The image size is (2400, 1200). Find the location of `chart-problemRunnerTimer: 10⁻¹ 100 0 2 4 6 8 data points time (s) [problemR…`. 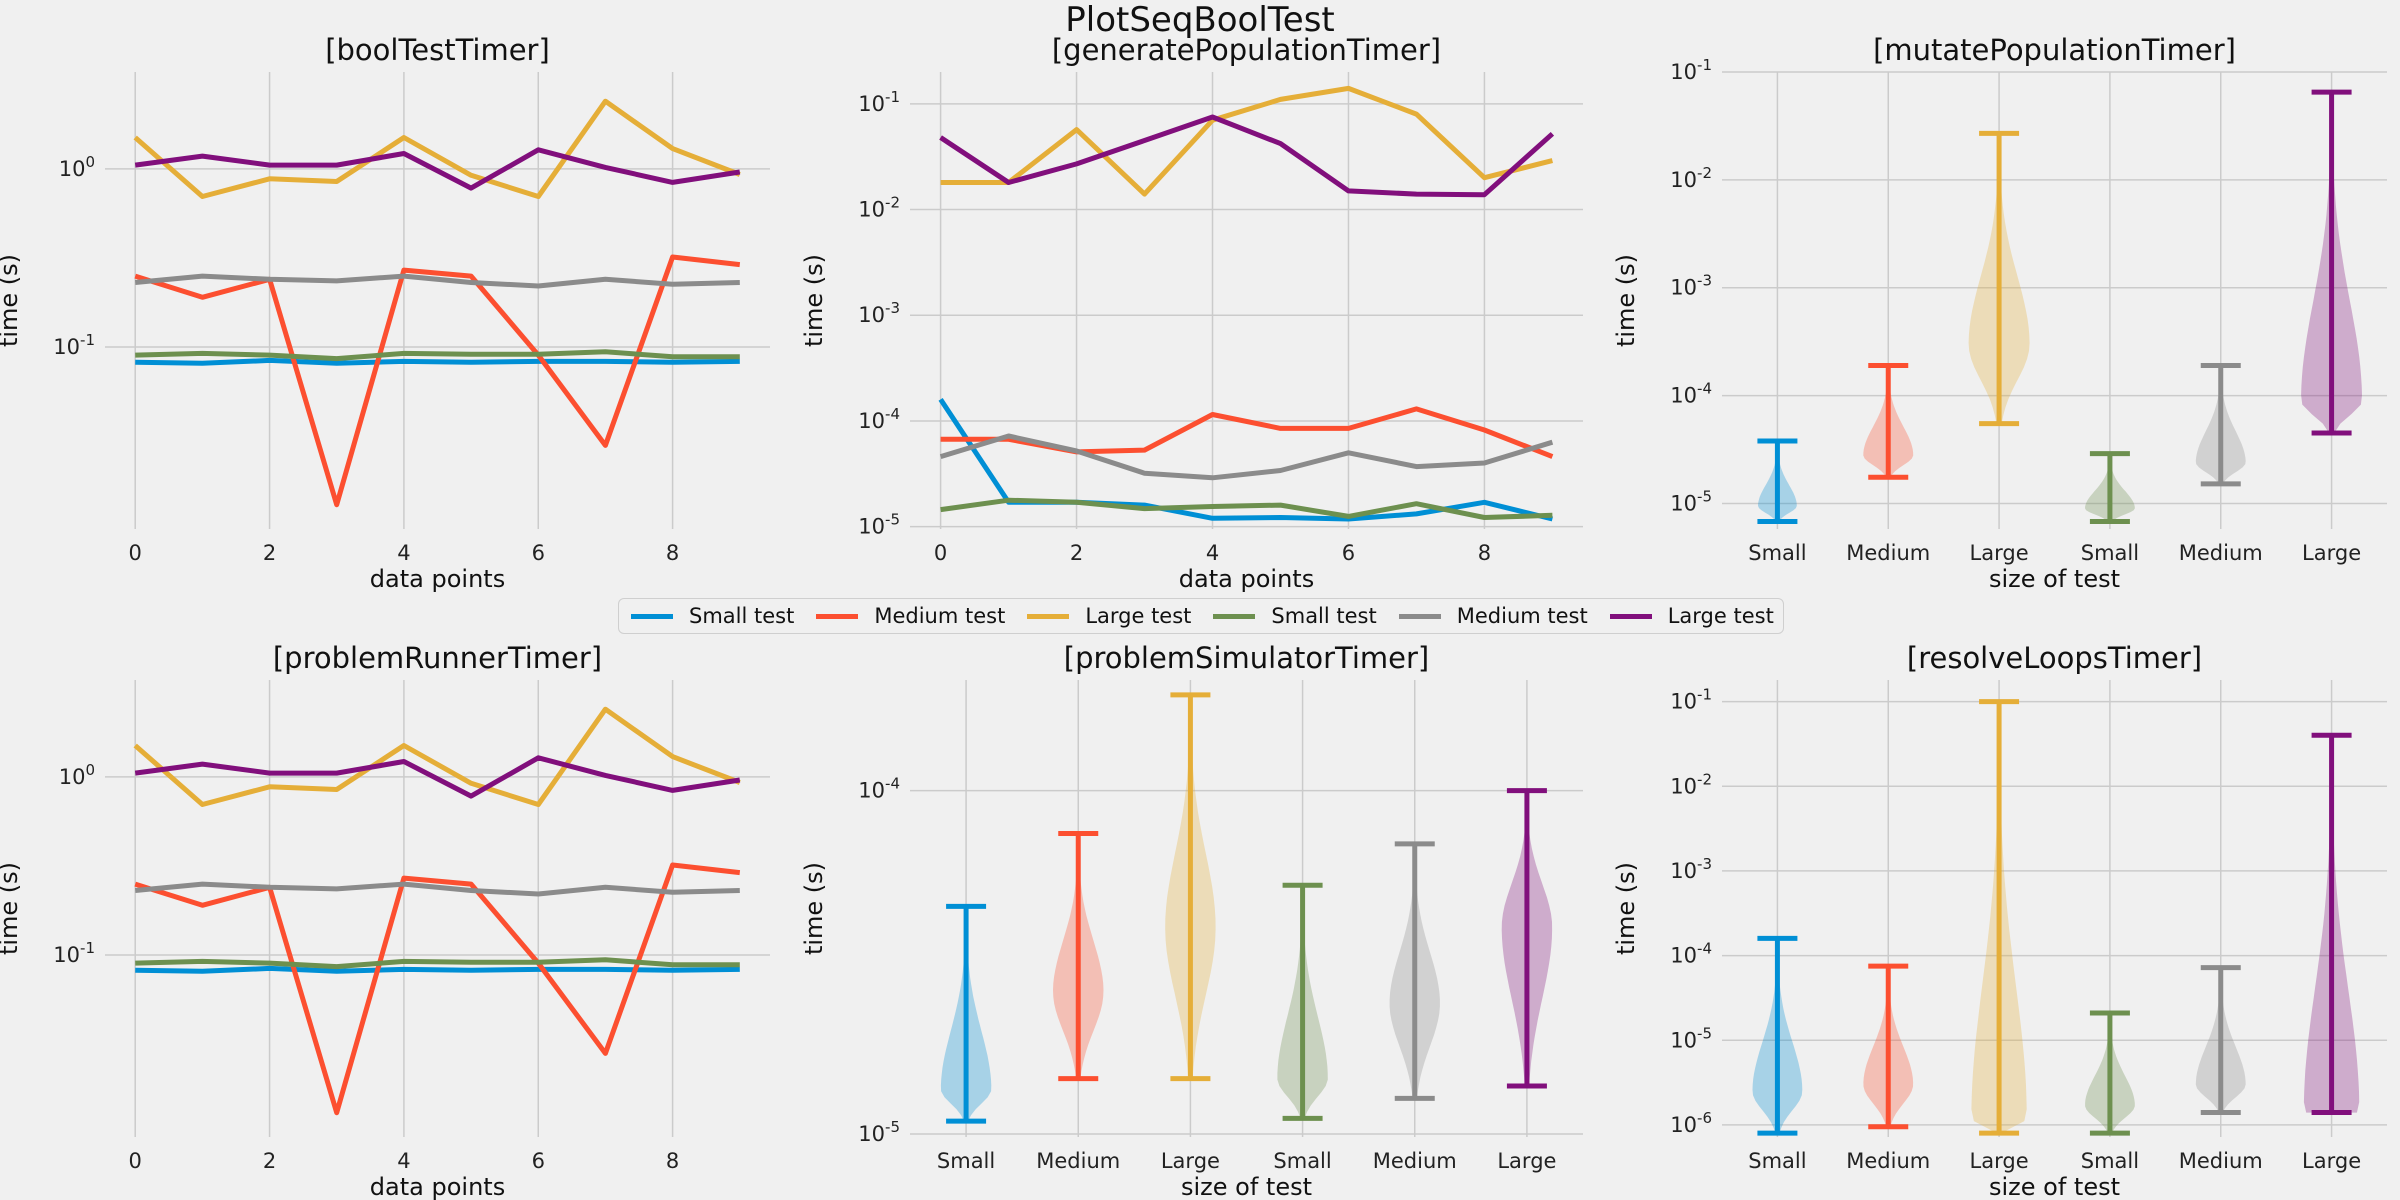

chart-problemRunnerTimer: 10⁻¹ 100 0 2 4 6 8 data points time (s) [problemR… is located at coordinates (385, 920).